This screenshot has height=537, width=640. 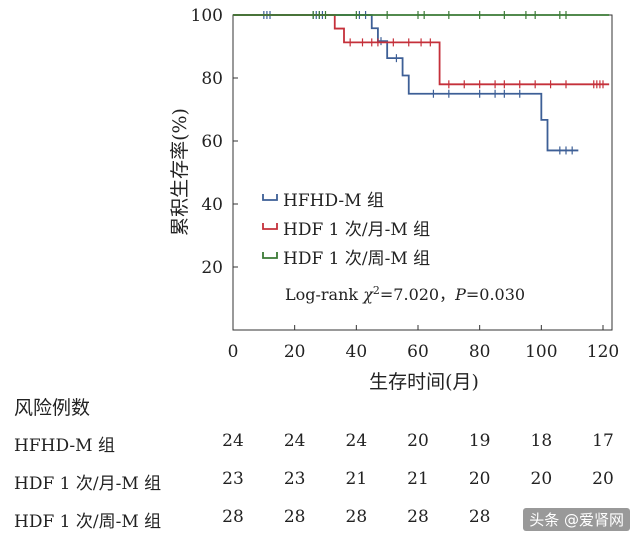 I want to click on x-tick-label: 120, so click(x=603, y=352).